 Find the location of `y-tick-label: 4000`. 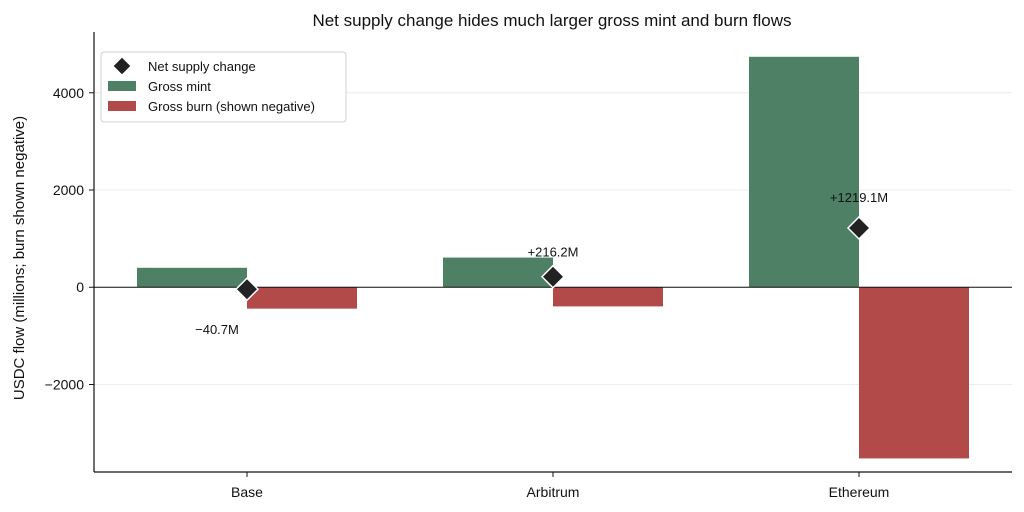

y-tick-label: 4000 is located at coordinates (68, 93).